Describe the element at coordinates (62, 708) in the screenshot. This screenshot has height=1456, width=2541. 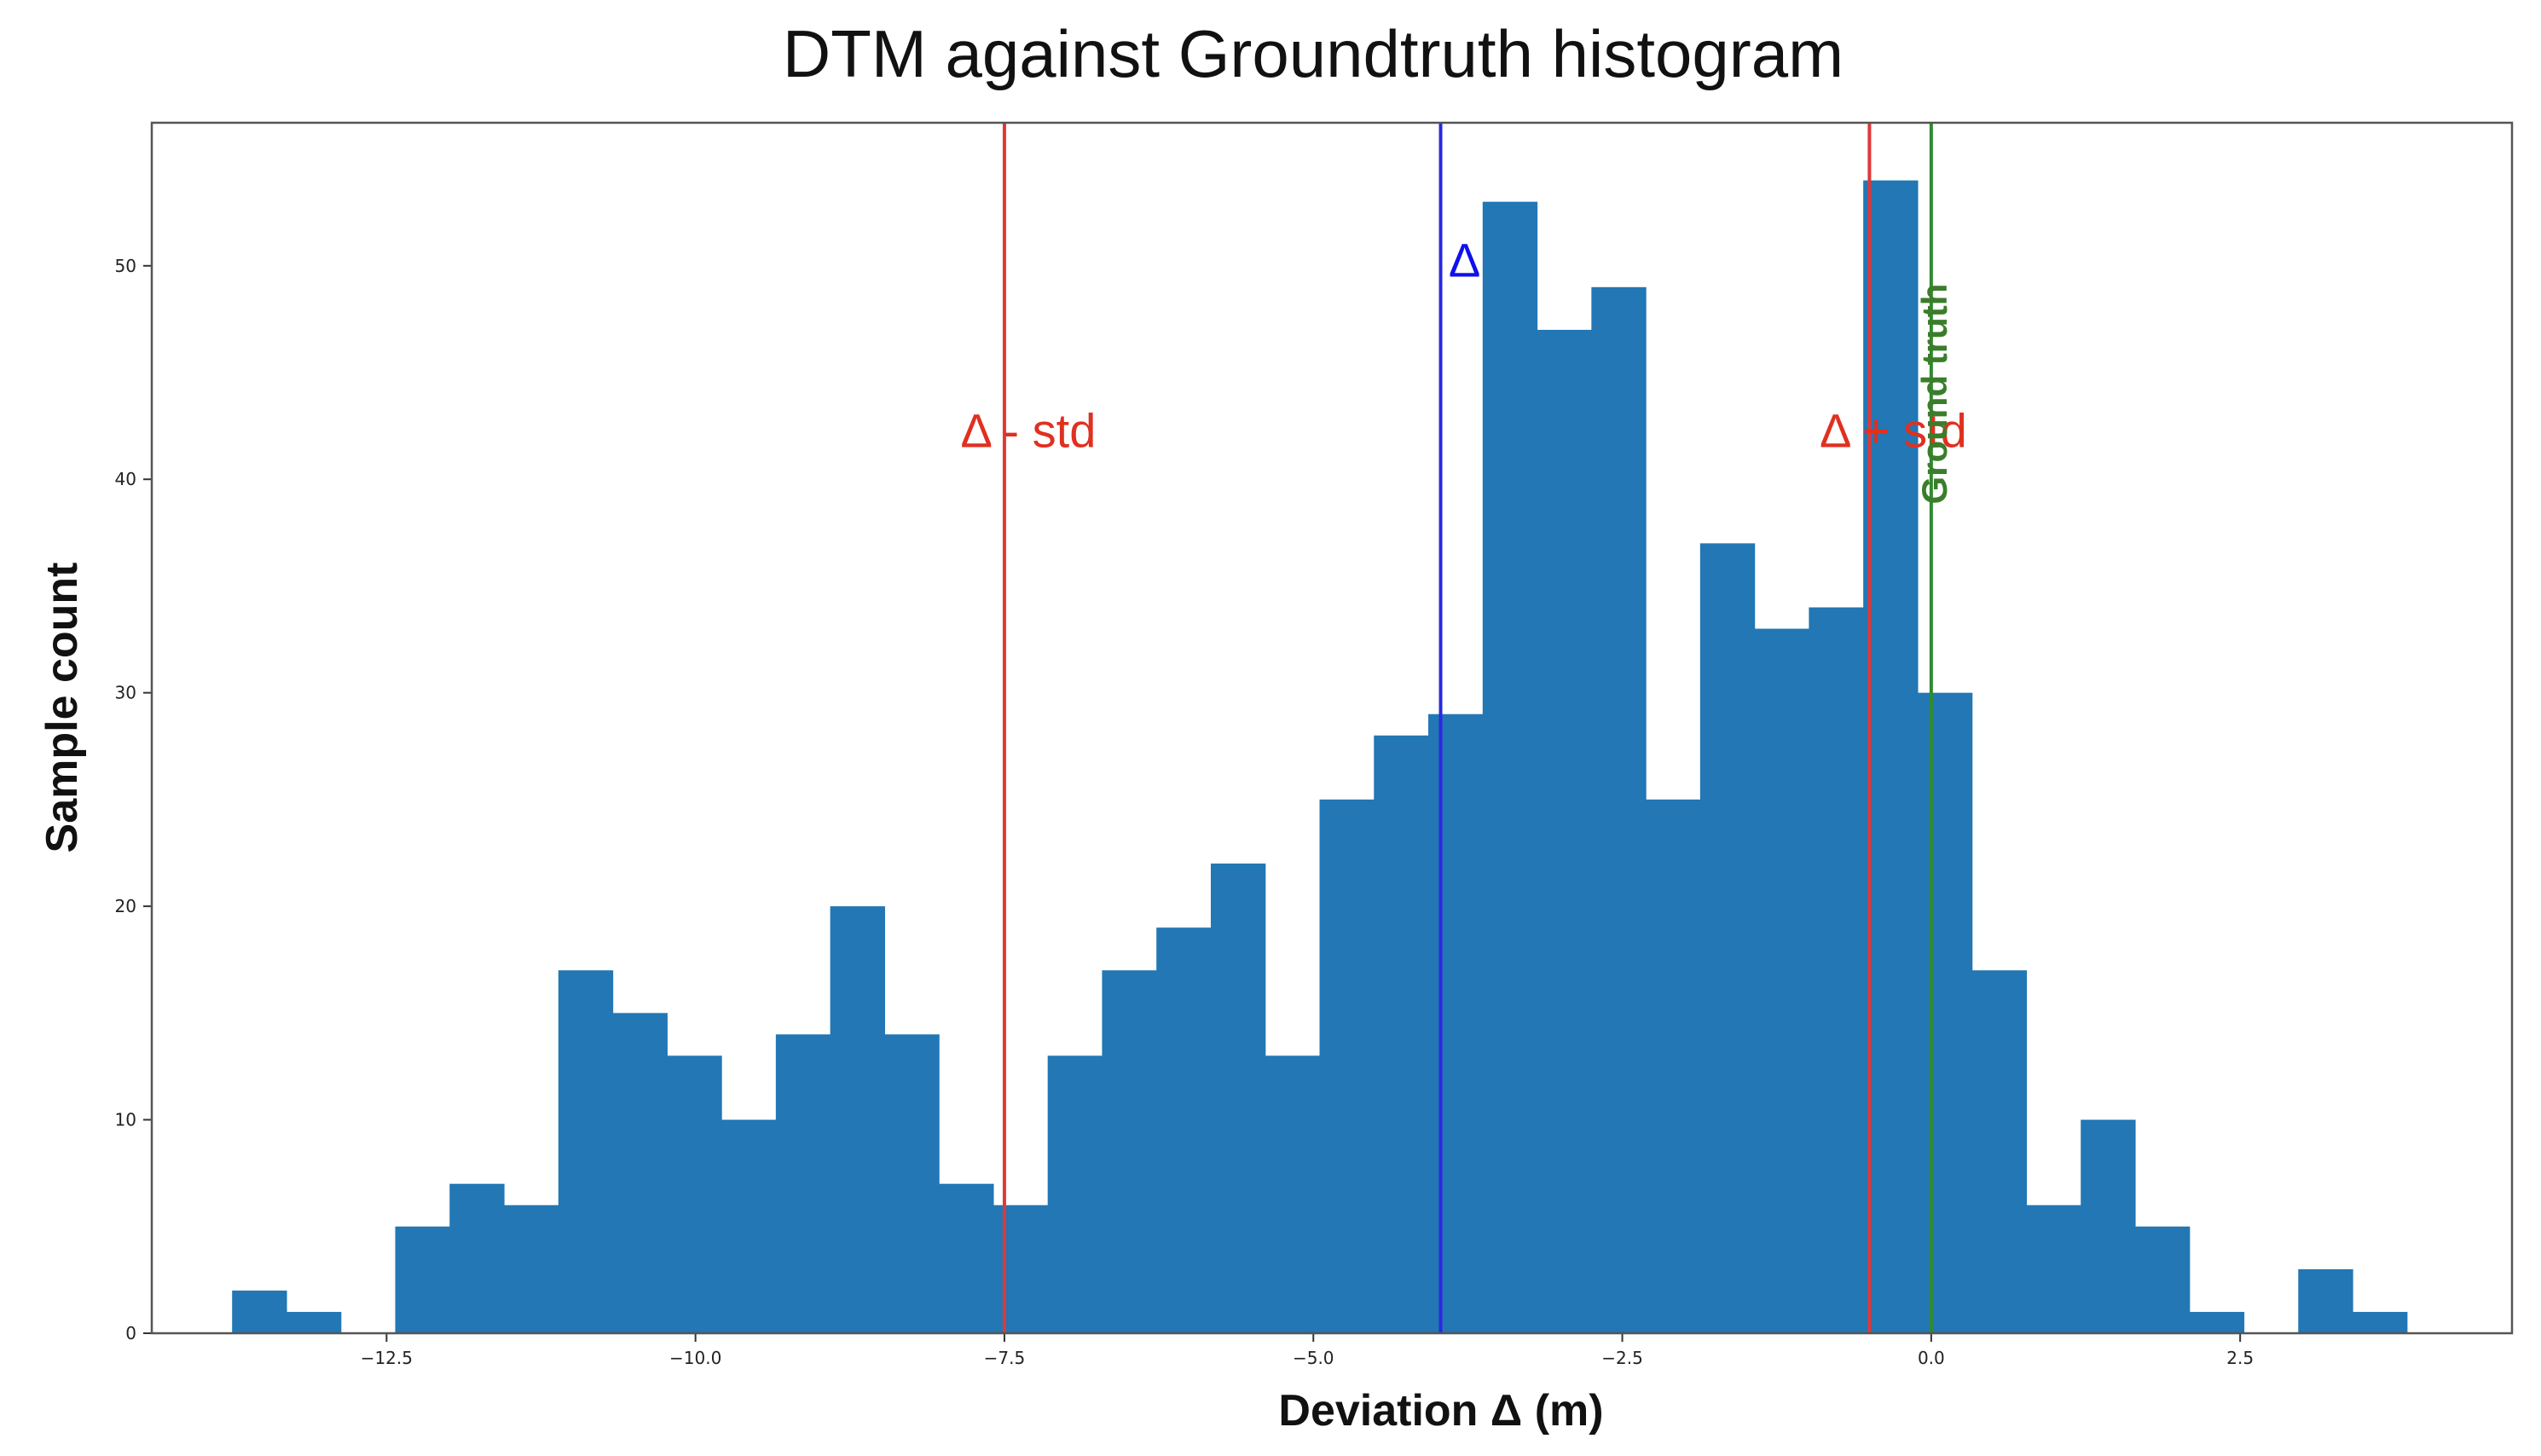
I see `y-axis-label: Sample count` at that location.